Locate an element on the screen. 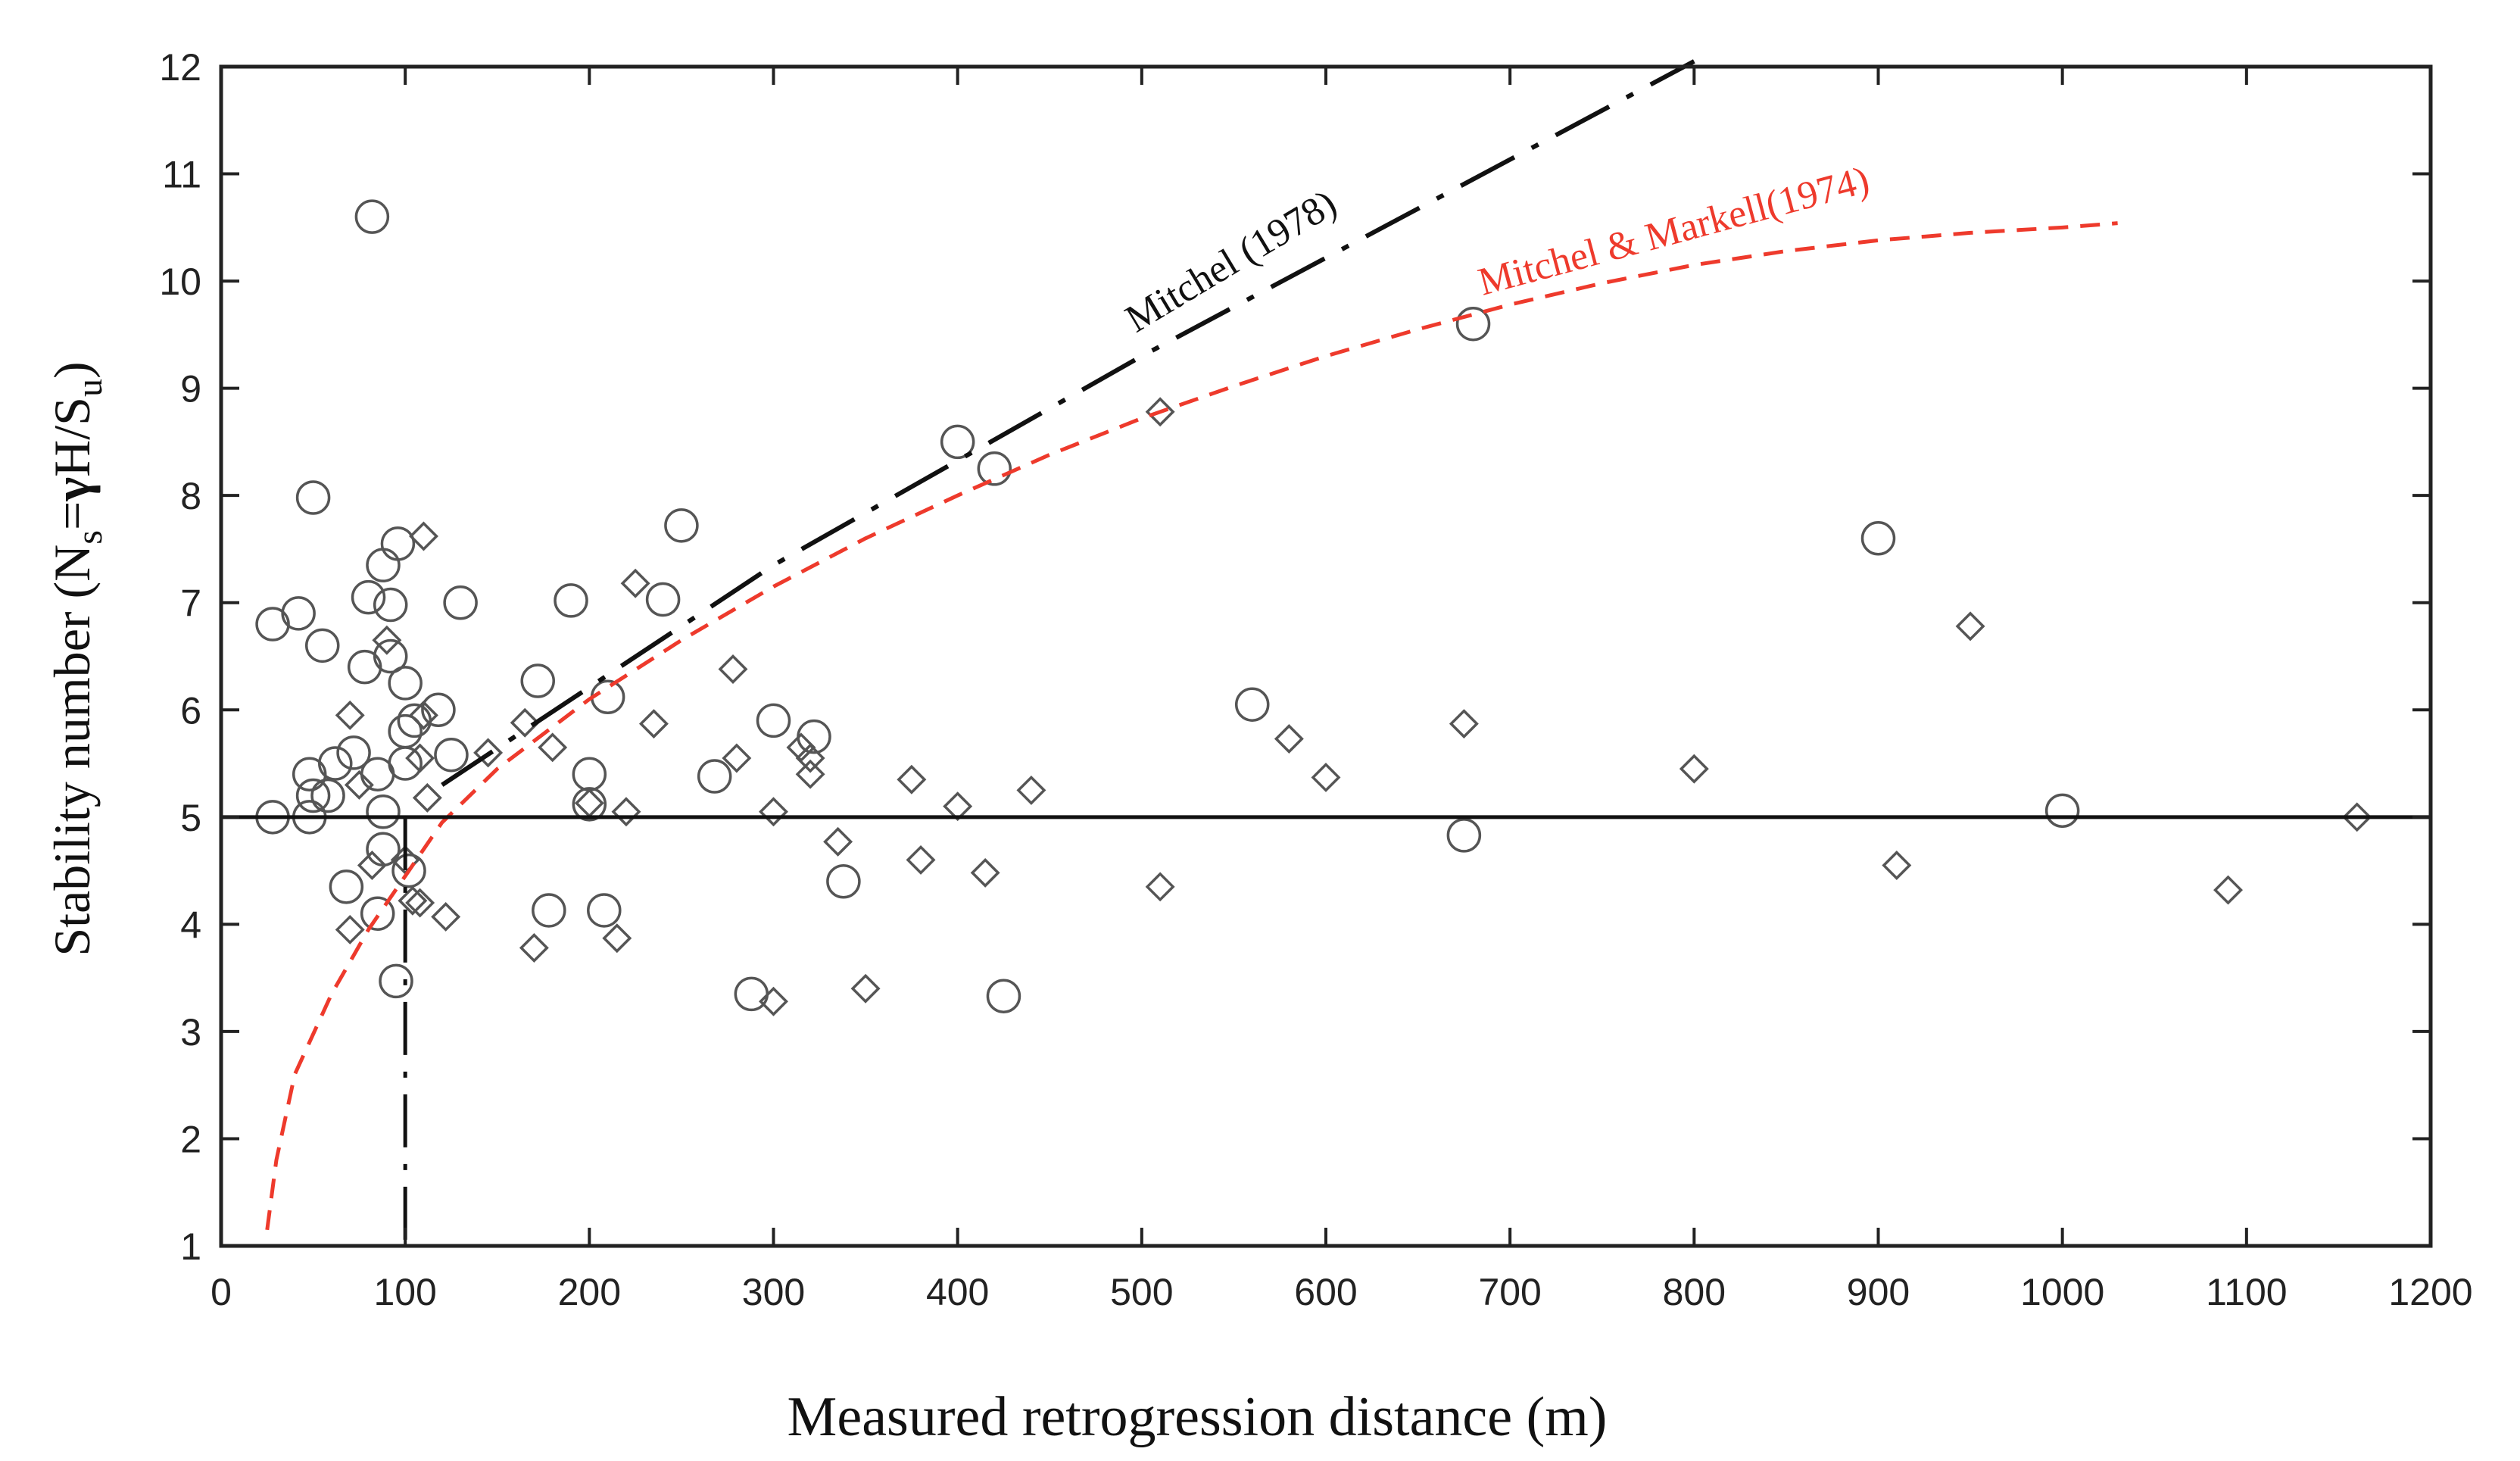 The image size is (2520, 1461). x-tick-label: 500 is located at coordinates (1141, 1292).